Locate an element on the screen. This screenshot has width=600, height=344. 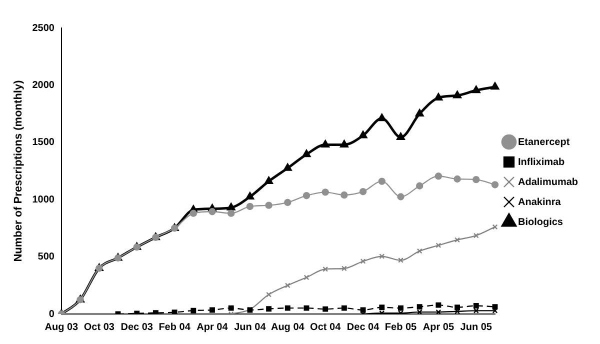
x-tick-label: Apr 05 is located at coordinates (438, 327).